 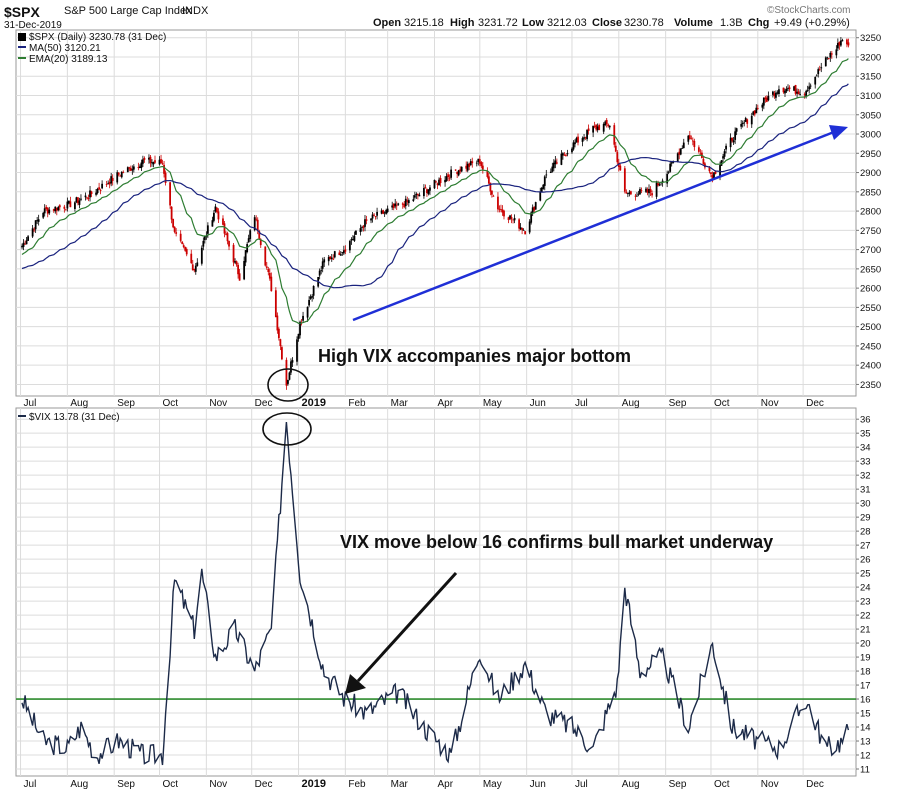 I want to click on price-y-tick-label: 2900, so click(x=870, y=173).